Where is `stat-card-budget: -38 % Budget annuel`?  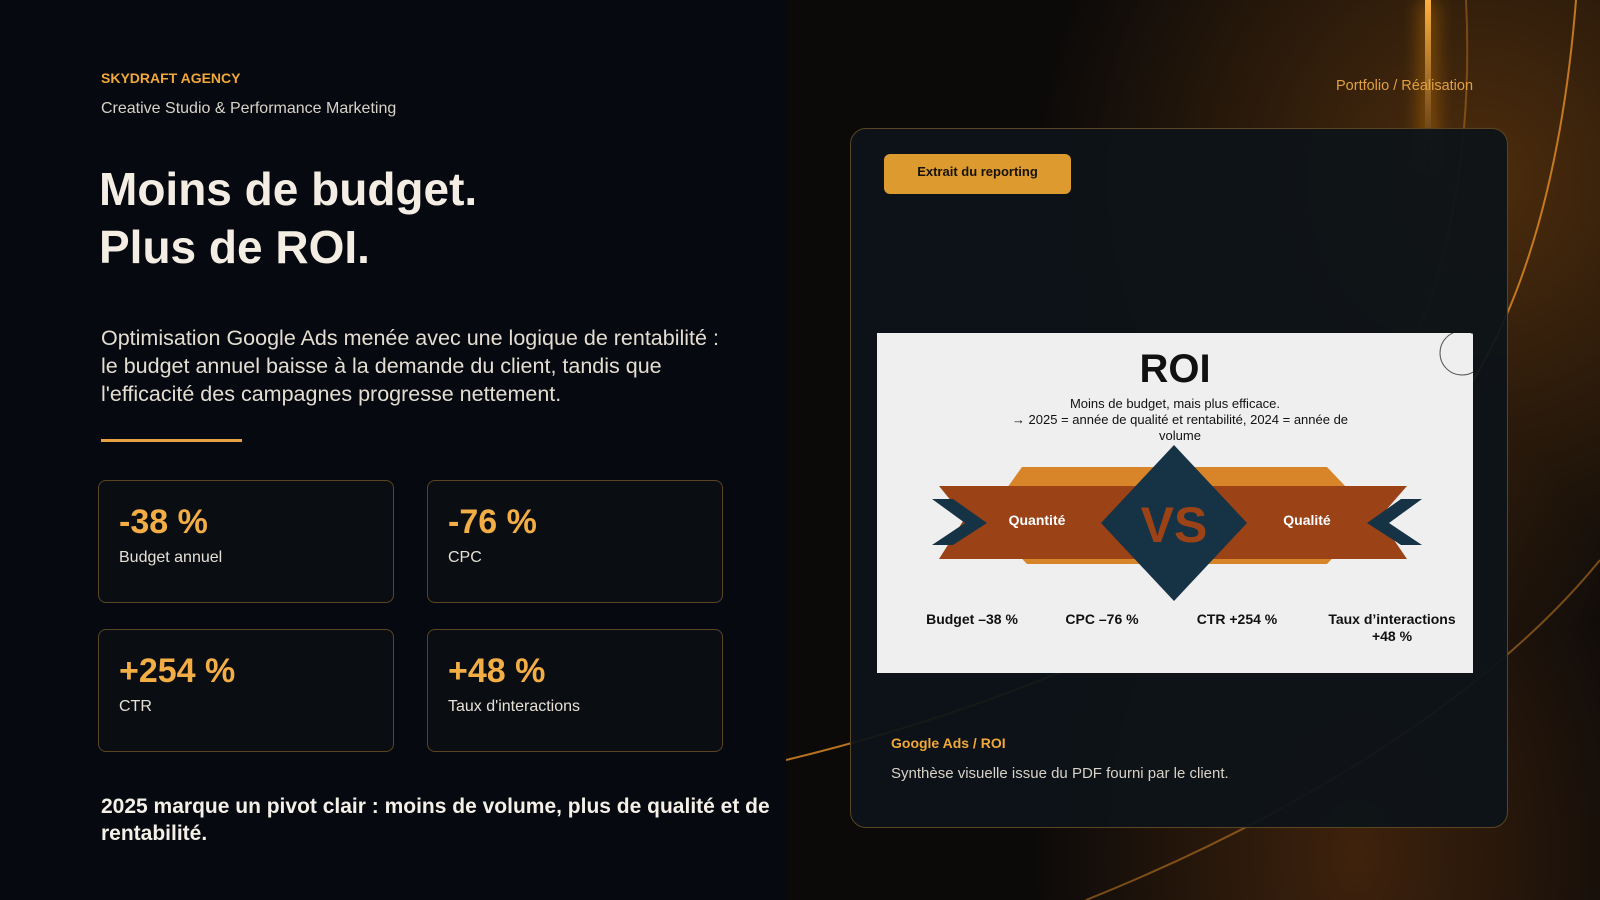 stat-card-budget: -38 % Budget annuel is located at coordinates (246, 541).